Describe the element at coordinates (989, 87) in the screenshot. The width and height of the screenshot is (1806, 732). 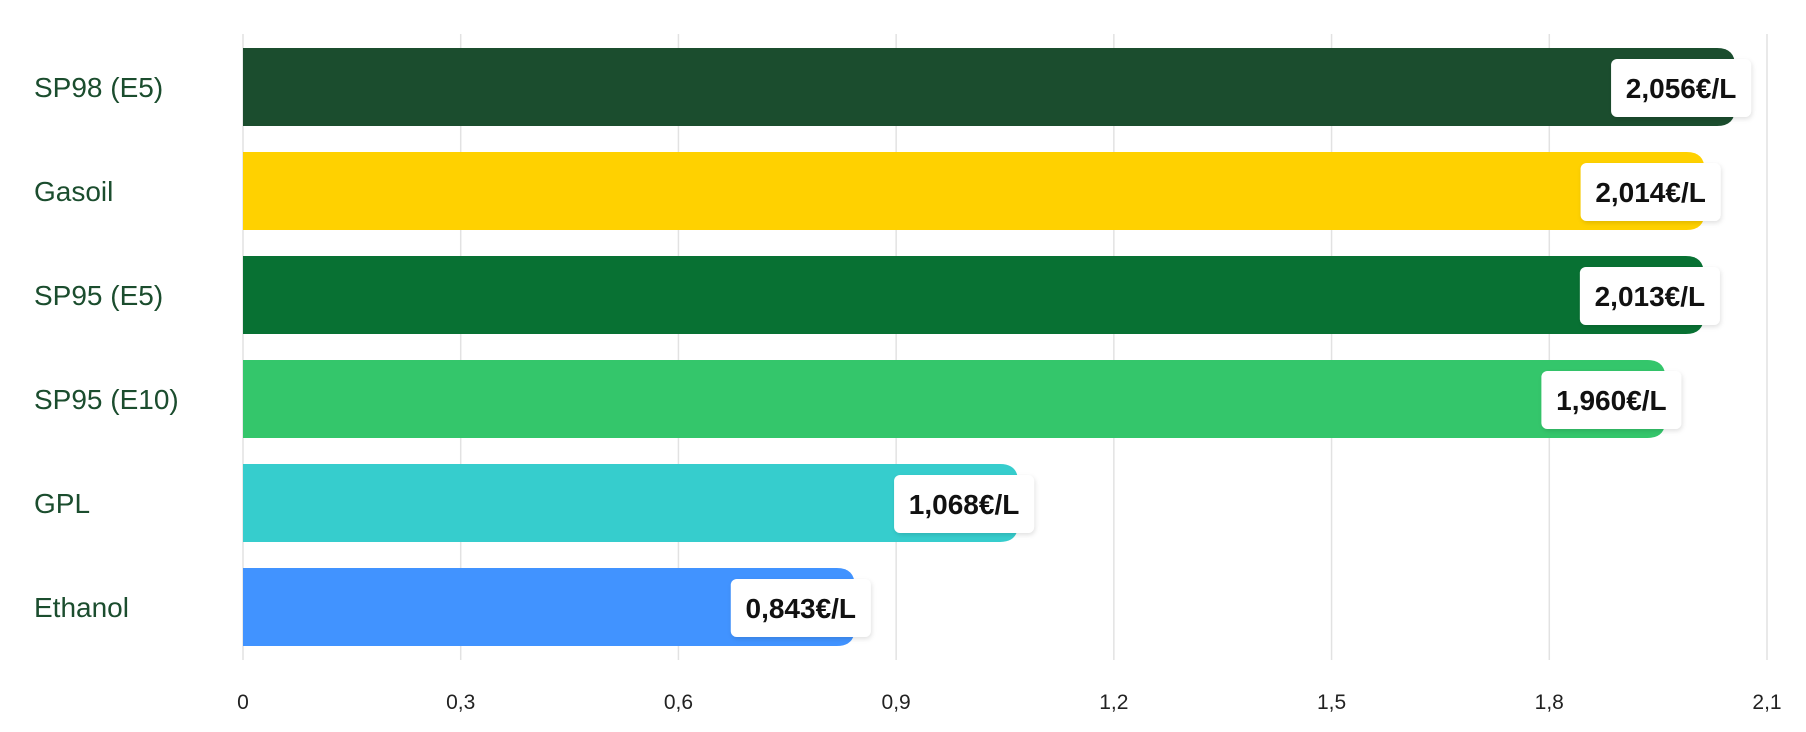
I see `bar-sp98-e5` at that location.